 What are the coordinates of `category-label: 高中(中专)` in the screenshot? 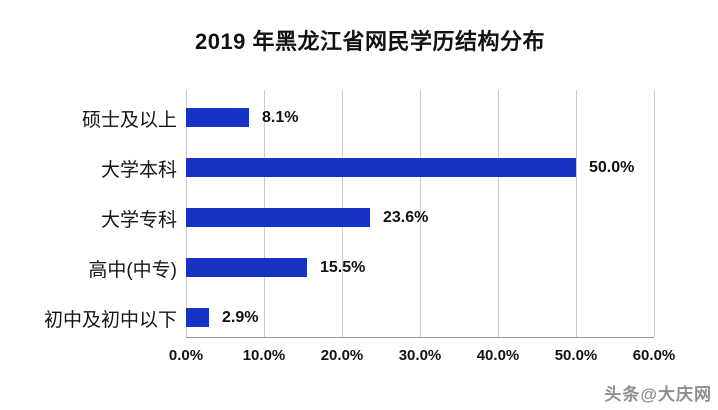 It's located at (132, 270).